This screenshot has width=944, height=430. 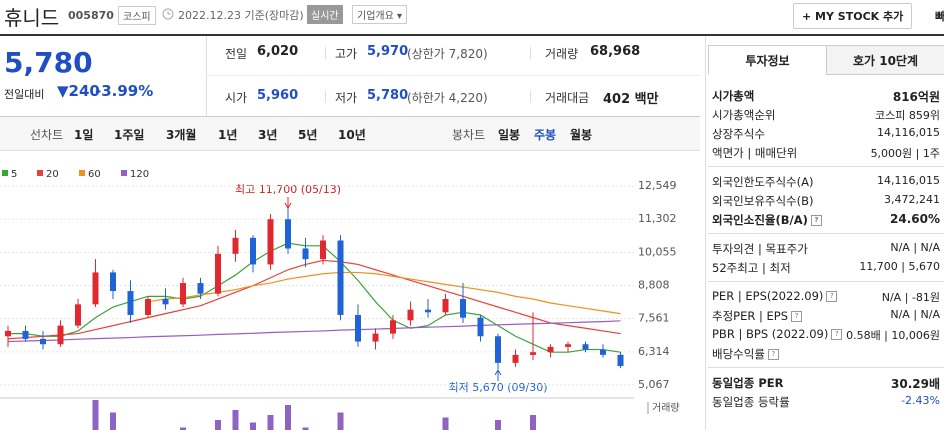 I want to click on stock-name: 휴니드, so click(x=32, y=18).